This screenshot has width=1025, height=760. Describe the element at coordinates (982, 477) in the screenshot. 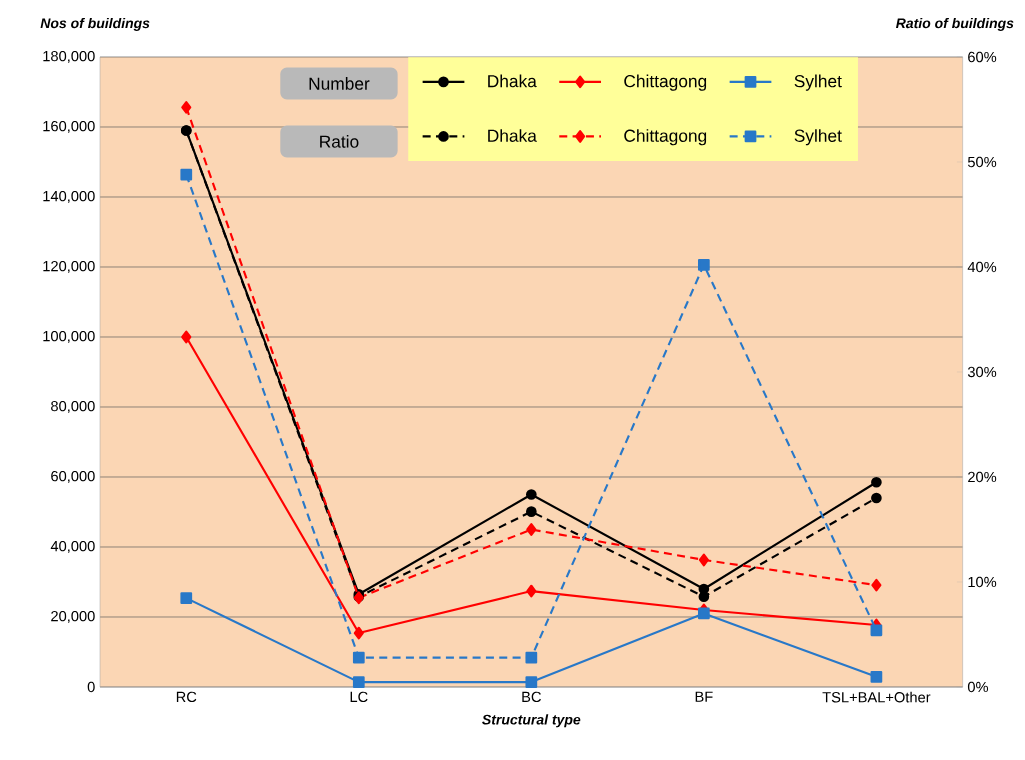

I see `y2-tick-label: 20%` at that location.